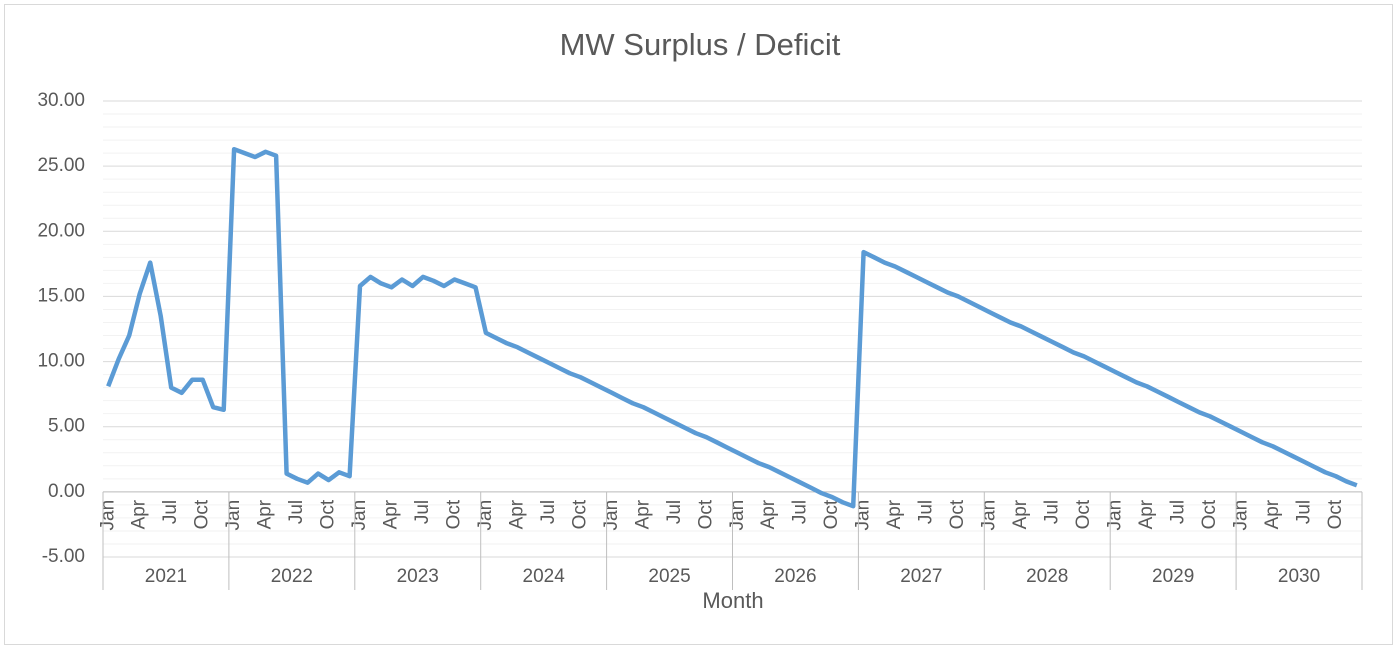 The width and height of the screenshot is (1397, 645). Describe the element at coordinates (544, 576) in the screenshot. I see `x-group-label: 2024` at that location.